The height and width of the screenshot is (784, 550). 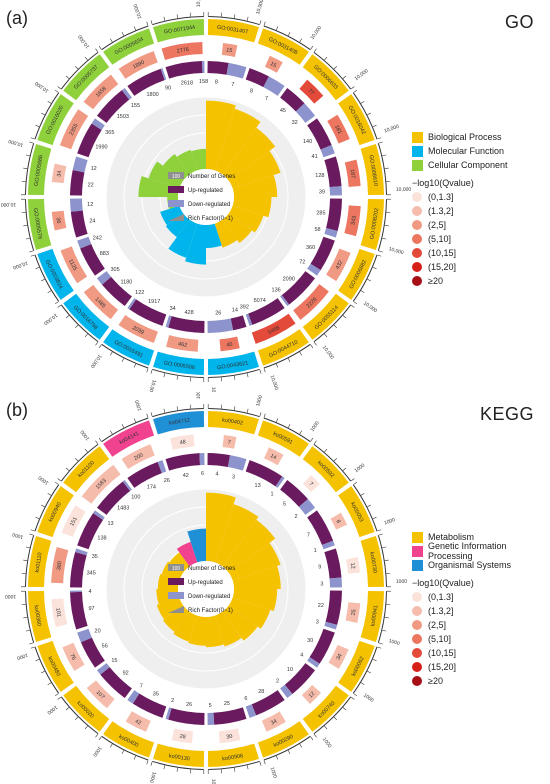 What do you see at coordinates (460, 197) in the screenshot?
I see `qvalue-legend-item: (0,1.3]` at bounding box center [460, 197].